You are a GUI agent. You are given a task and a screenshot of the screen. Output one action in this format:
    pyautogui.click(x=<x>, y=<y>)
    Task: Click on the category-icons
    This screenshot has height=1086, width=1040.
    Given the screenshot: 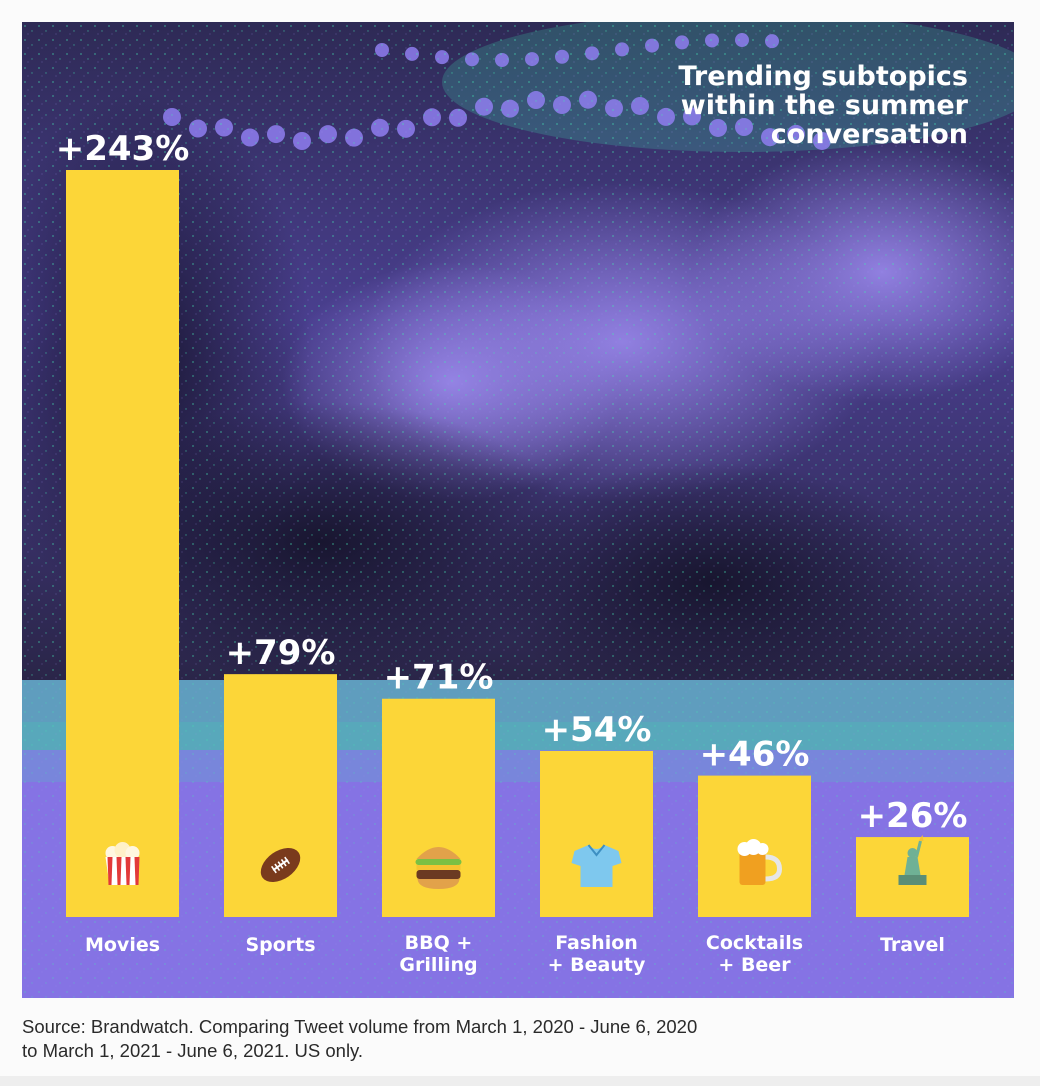 What is the action you would take?
    pyautogui.click(x=516, y=862)
    